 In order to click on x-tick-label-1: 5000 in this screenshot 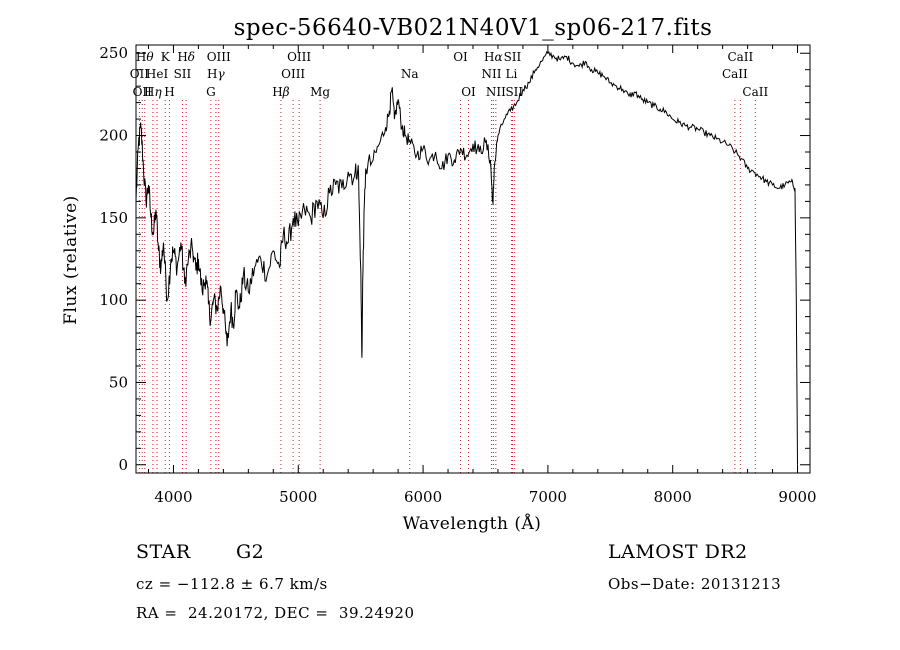, I will do `click(298, 497)`.